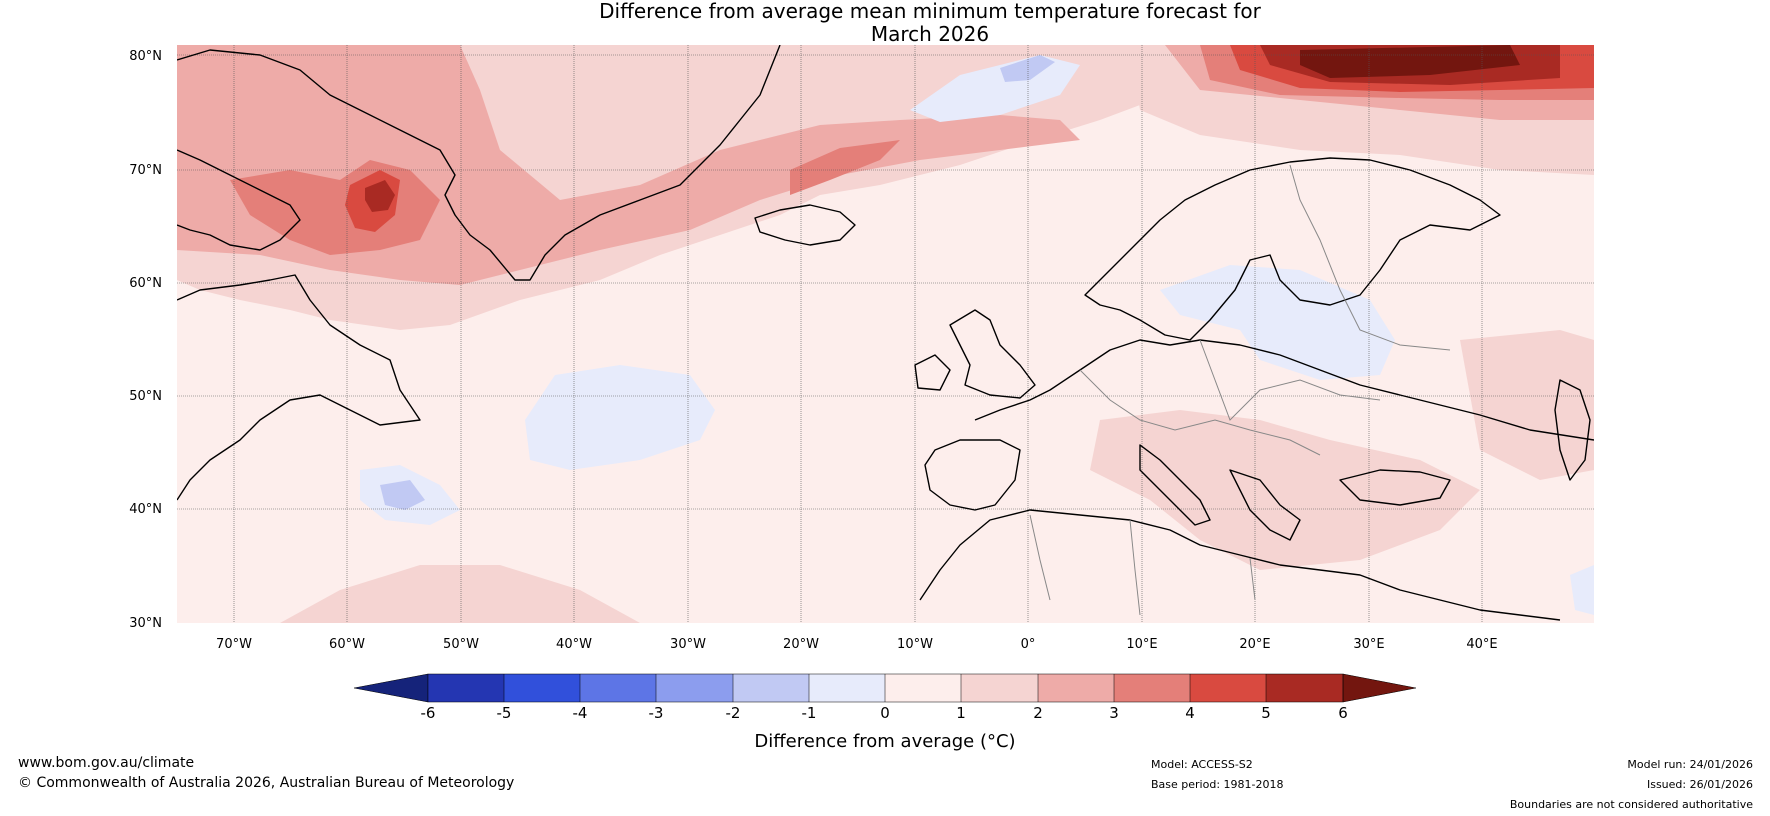 This screenshot has width=1770, height=816. Describe the element at coordinates (1038, 713) in the screenshot. I see `colorbar-tick-2: 2` at that location.